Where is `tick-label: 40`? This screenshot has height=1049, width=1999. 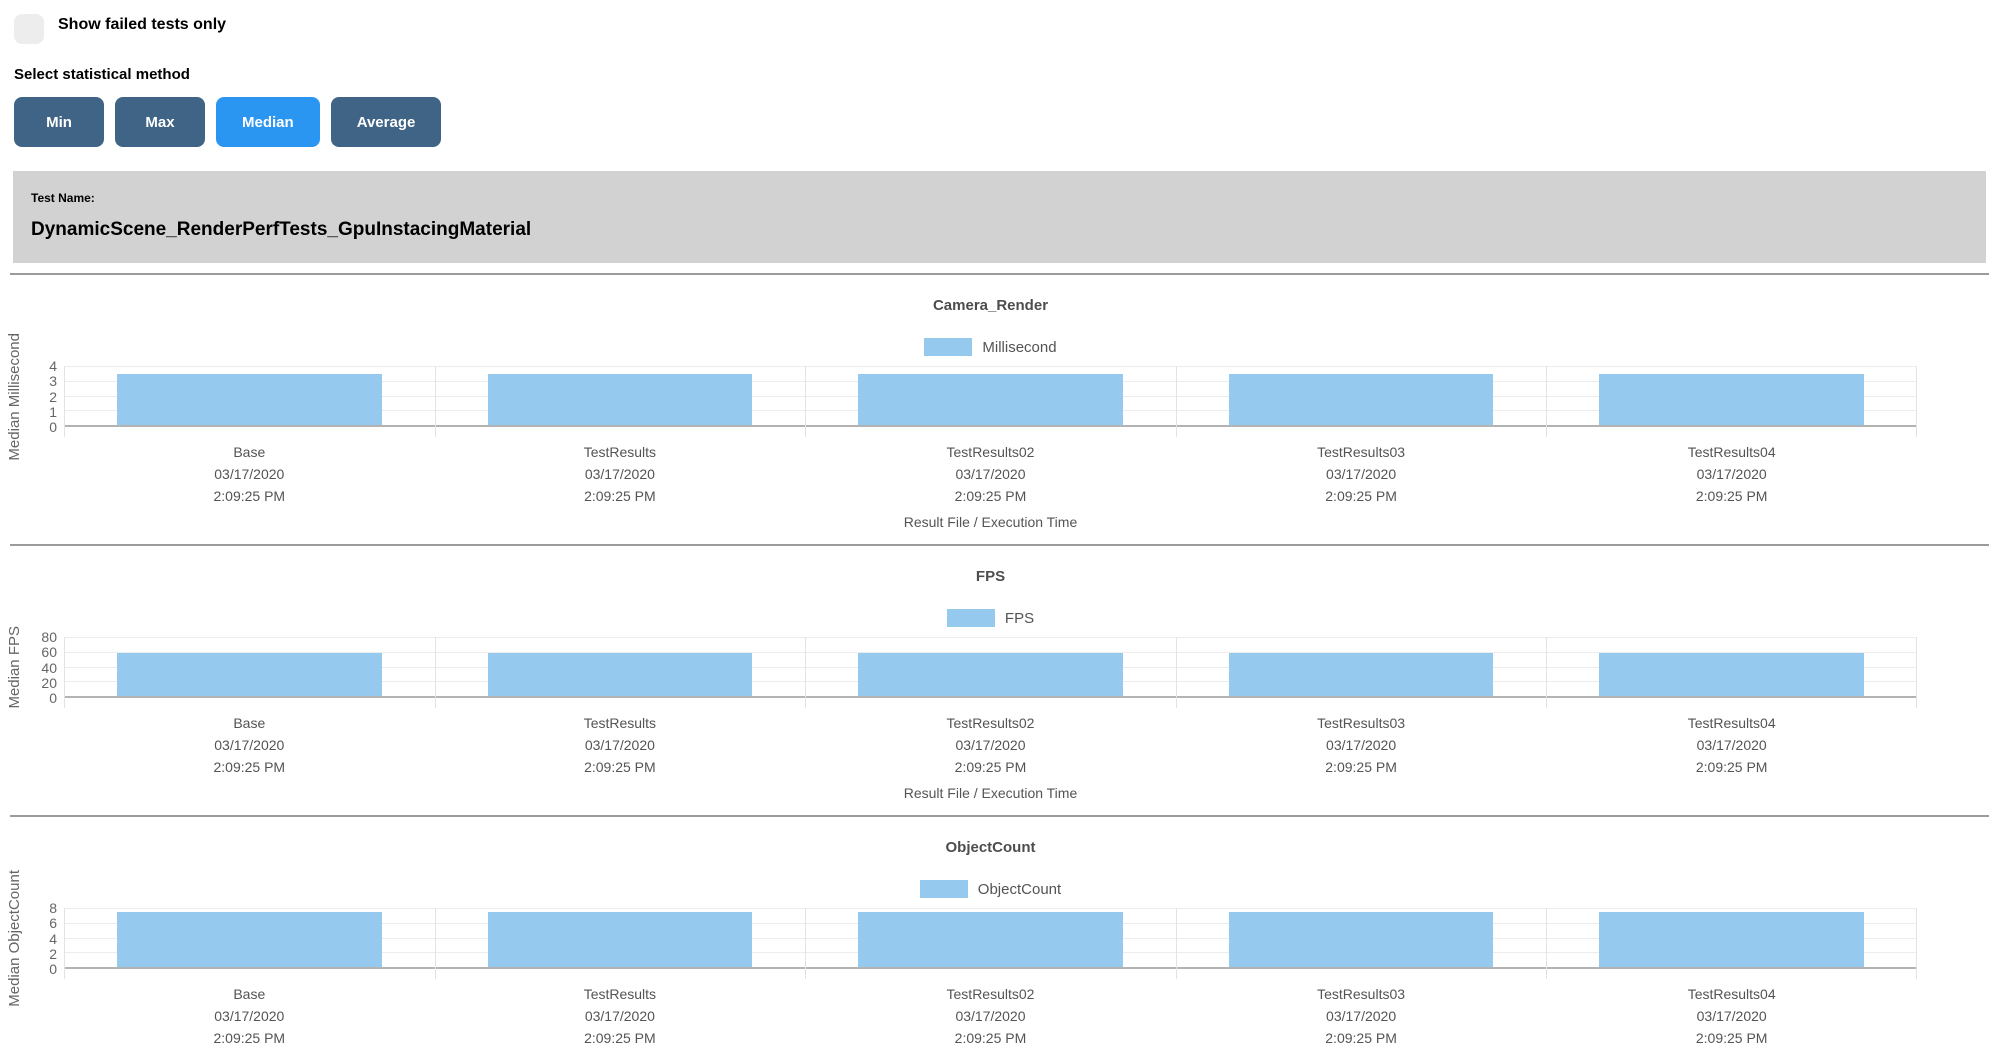 tick-label: 40 is located at coordinates (49, 667).